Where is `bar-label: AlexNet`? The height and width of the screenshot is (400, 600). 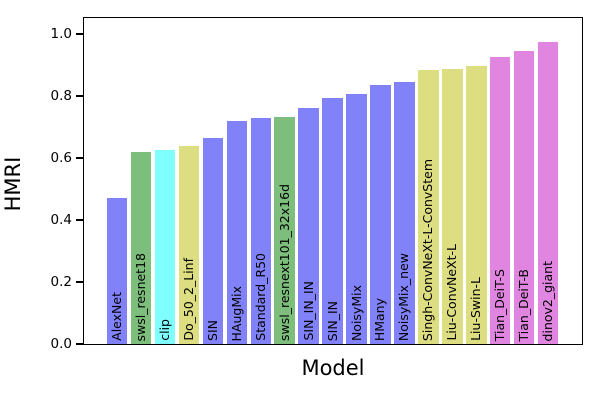
bar-label: AlexNet is located at coordinates (116, 316).